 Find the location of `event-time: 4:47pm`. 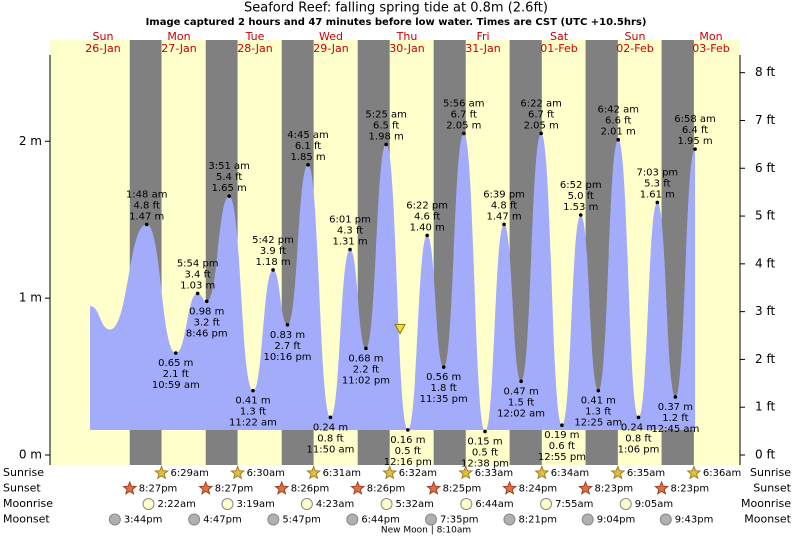

event-time: 4:47pm is located at coordinates (222, 520).